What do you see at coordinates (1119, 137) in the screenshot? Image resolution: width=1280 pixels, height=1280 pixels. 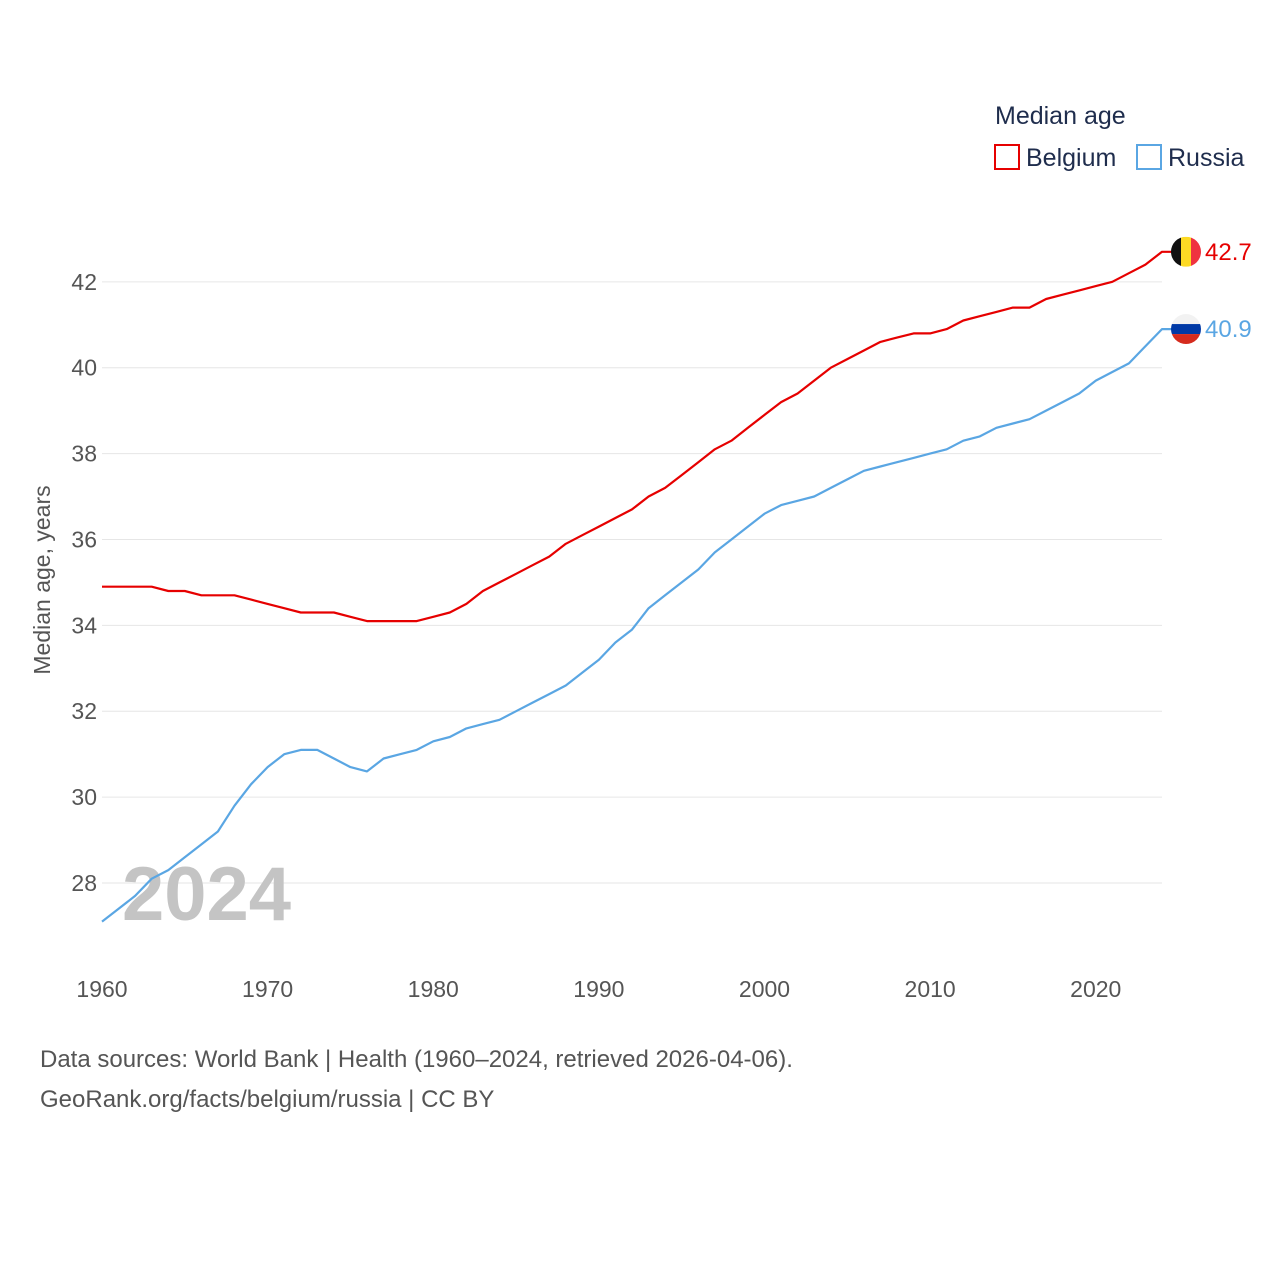 I see `legend: Median age Belgium Russia` at bounding box center [1119, 137].